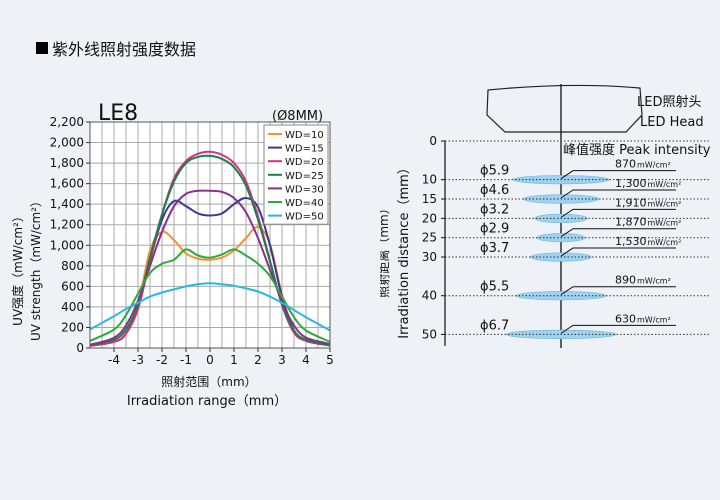 The height and width of the screenshot is (500, 720). I want to click on peak-intensity-value: 1,910, so click(631, 202).